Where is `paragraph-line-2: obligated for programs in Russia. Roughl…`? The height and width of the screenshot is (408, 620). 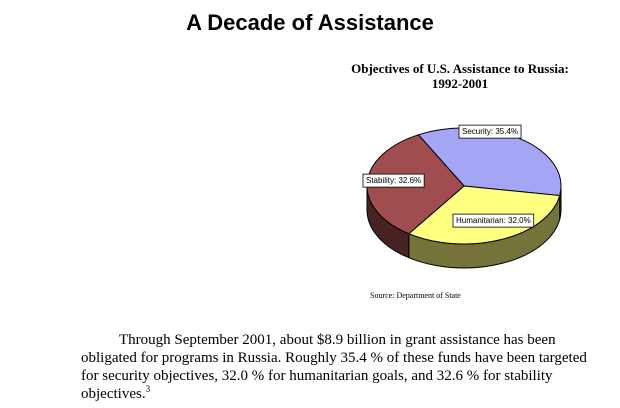 paragraph-line-2: obligated for programs in Russia. Roughl… is located at coordinates (334, 358).